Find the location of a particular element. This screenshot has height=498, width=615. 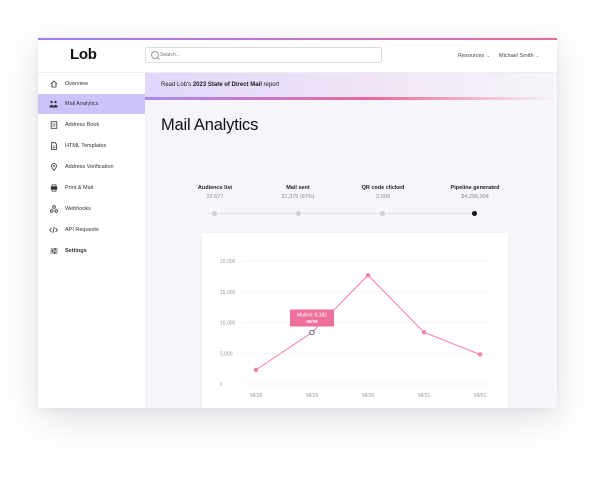

tooltip-box is located at coordinates (312, 318).